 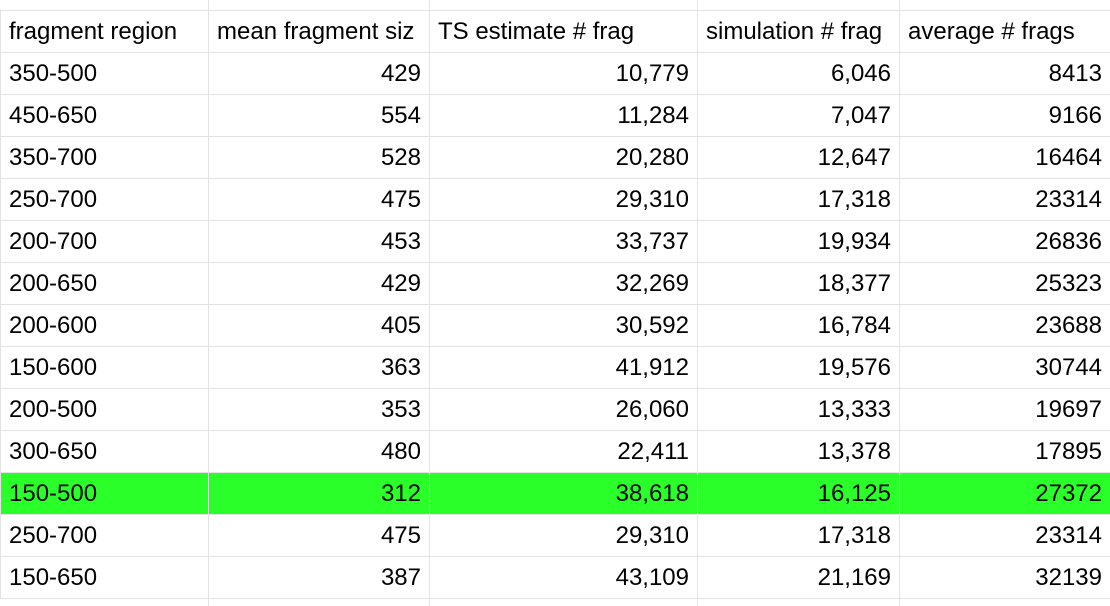 I want to click on cell-ts-estimate: 10,779, so click(x=563, y=73).